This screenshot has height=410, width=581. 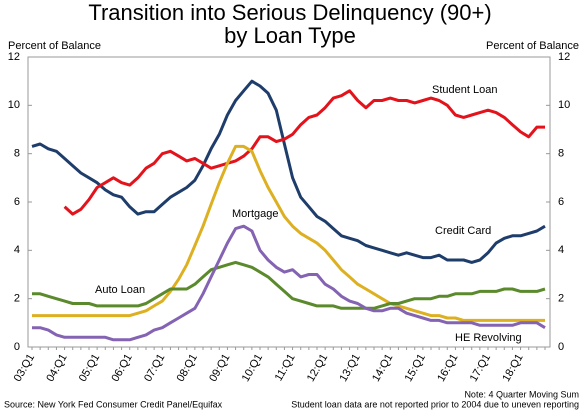 I want to click on y2-axis-label: Percent of Balance, so click(x=532, y=46).